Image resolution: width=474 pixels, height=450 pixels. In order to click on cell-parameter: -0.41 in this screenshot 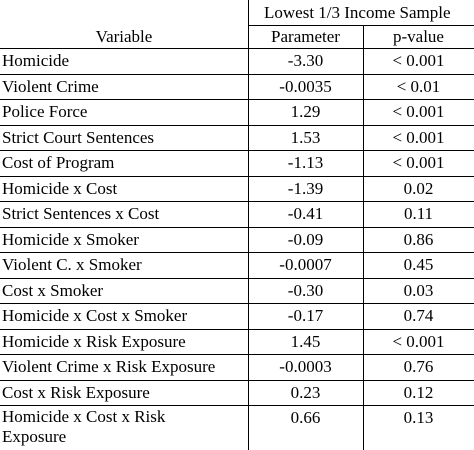, I will do `click(305, 213)`.